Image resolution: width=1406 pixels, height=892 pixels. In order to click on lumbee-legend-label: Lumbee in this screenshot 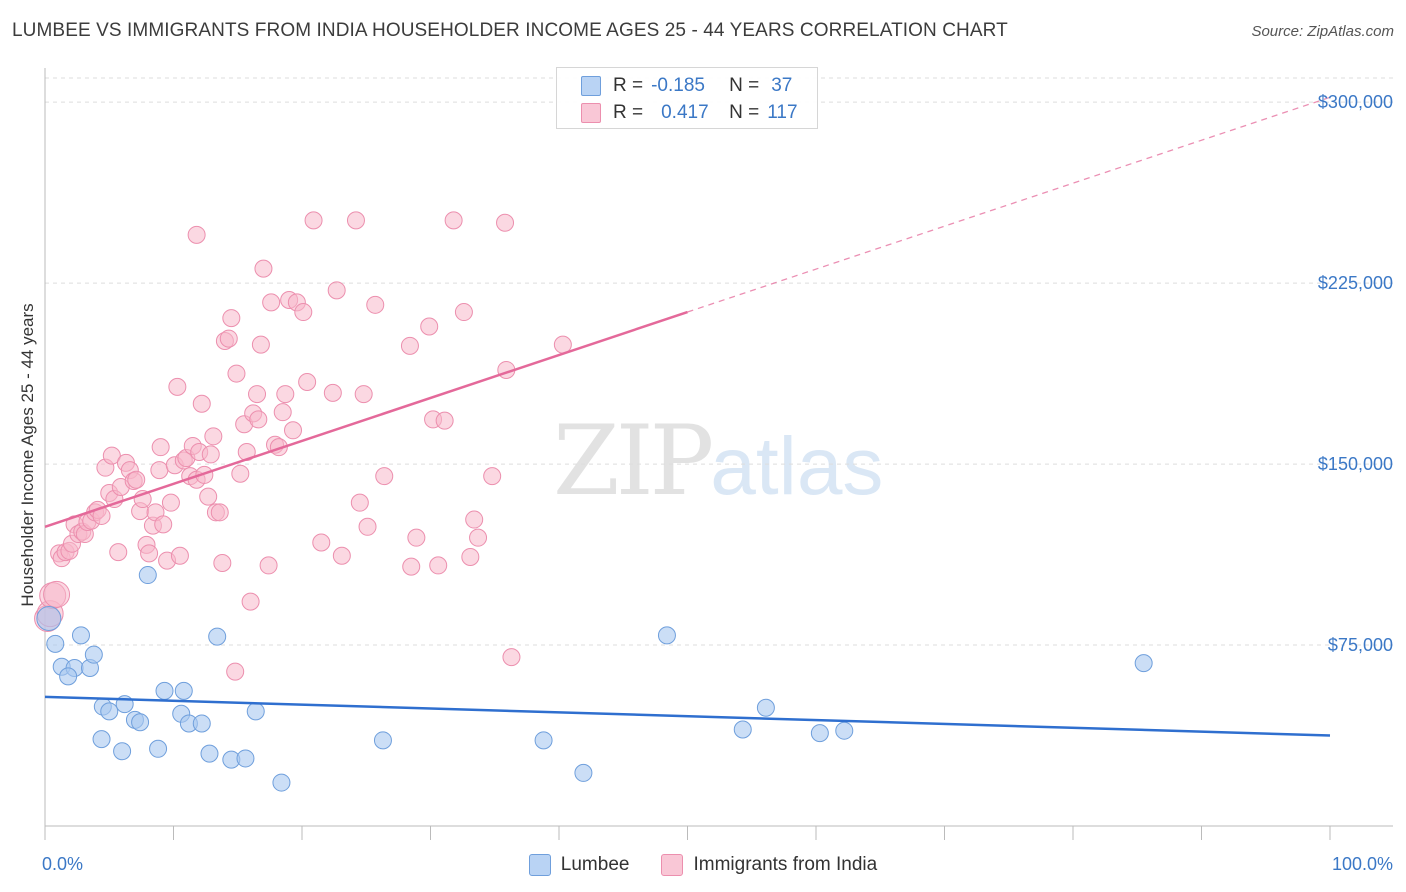, I will do `click(595, 864)`.